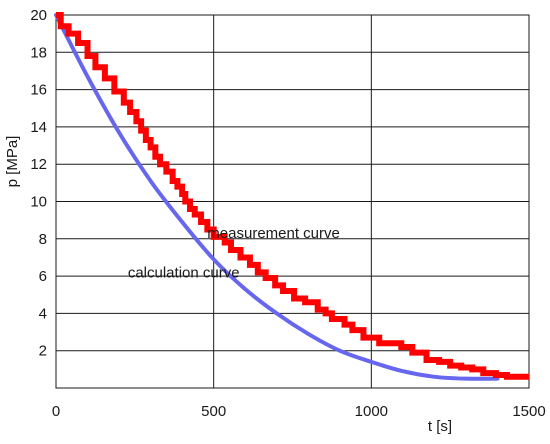 The image size is (550, 444). Describe the element at coordinates (38, 15) in the screenshot. I see `y-tick-label-9: 20` at that location.